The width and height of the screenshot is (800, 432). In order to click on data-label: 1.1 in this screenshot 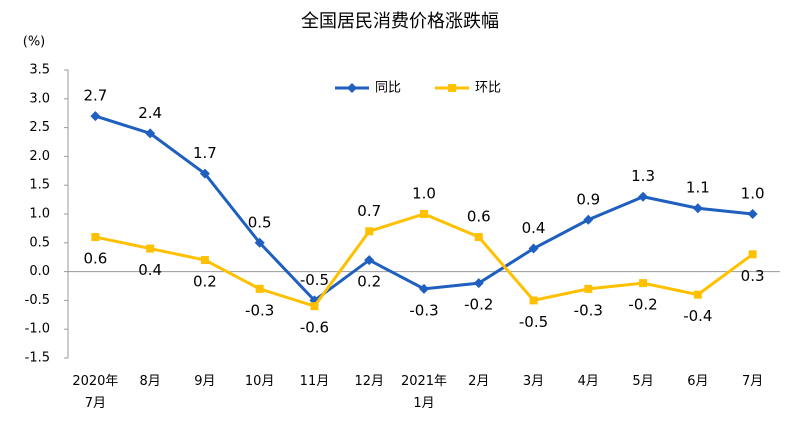, I will do `click(698, 188)`.